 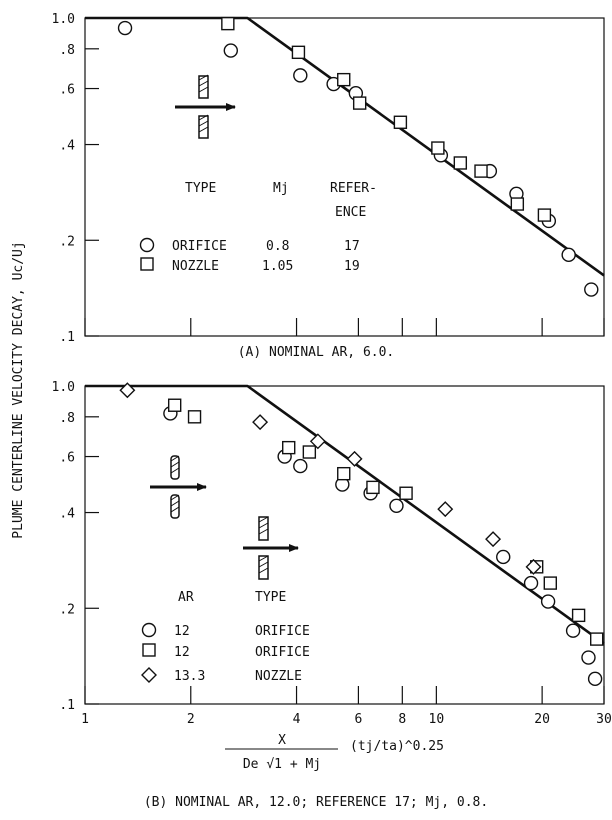 I want to click on caption-a: (A) NOMINAL AR, 6.0., so click(x=316, y=352).